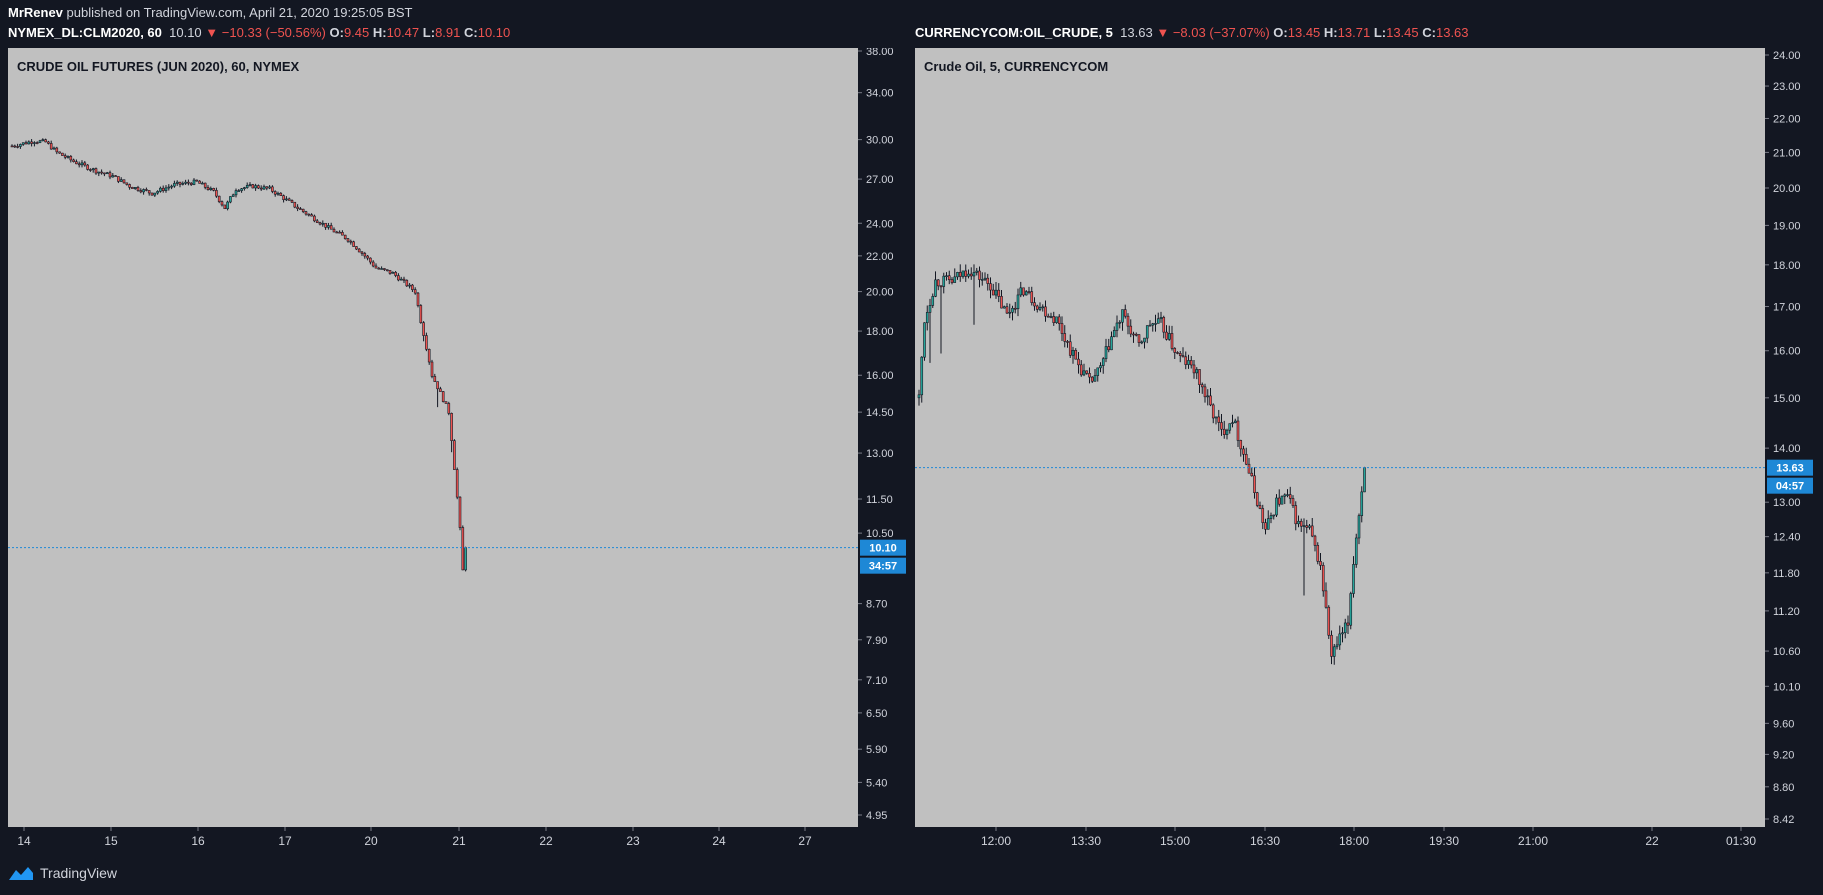  Describe the element at coordinates (1016, 66) in the screenshot. I see `right-chart-title: Crude Oil, 5, CURRENCYCOM` at that location.